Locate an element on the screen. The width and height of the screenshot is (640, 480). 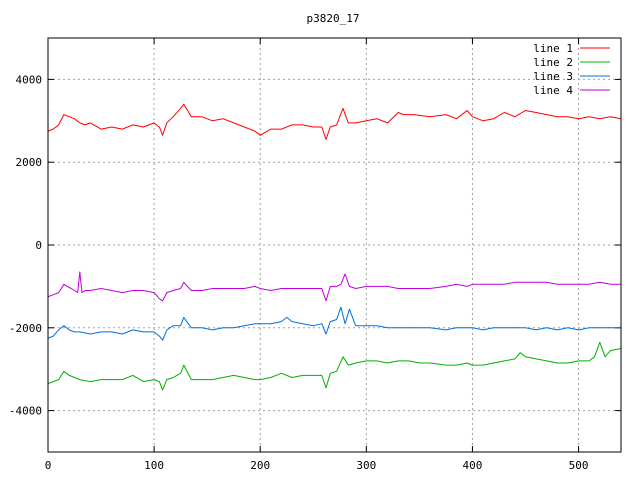
y-tick-label: -4000 is located at coordinates (25, 411).